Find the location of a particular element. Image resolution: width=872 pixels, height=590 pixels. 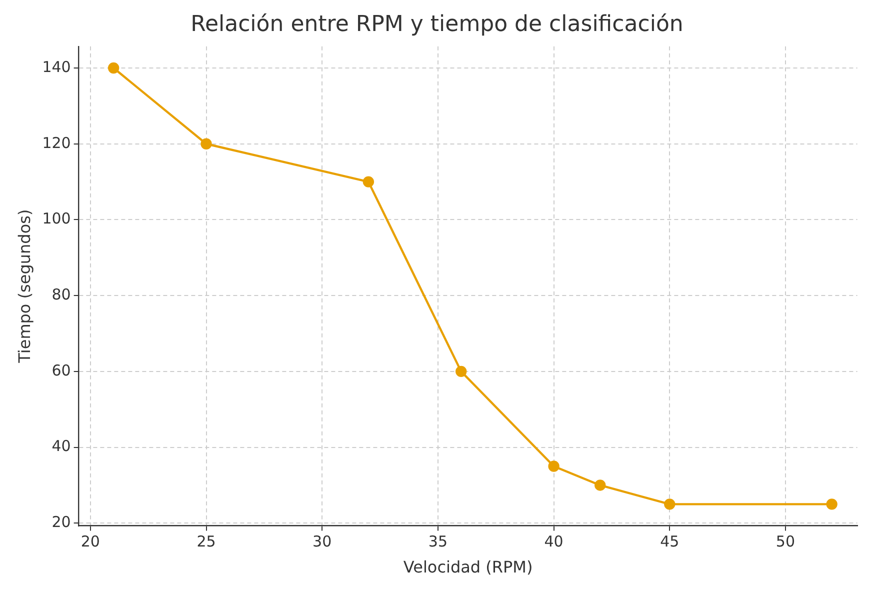

y-tick-label: 20 is located at coordinates (61, 522).